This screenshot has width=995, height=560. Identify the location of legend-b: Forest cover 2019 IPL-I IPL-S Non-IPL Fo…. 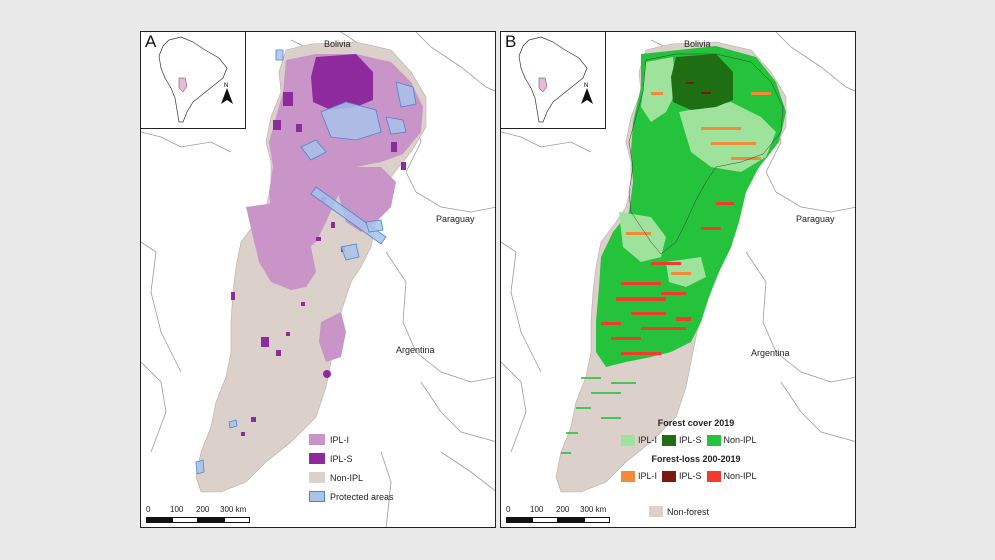
(696, 454).